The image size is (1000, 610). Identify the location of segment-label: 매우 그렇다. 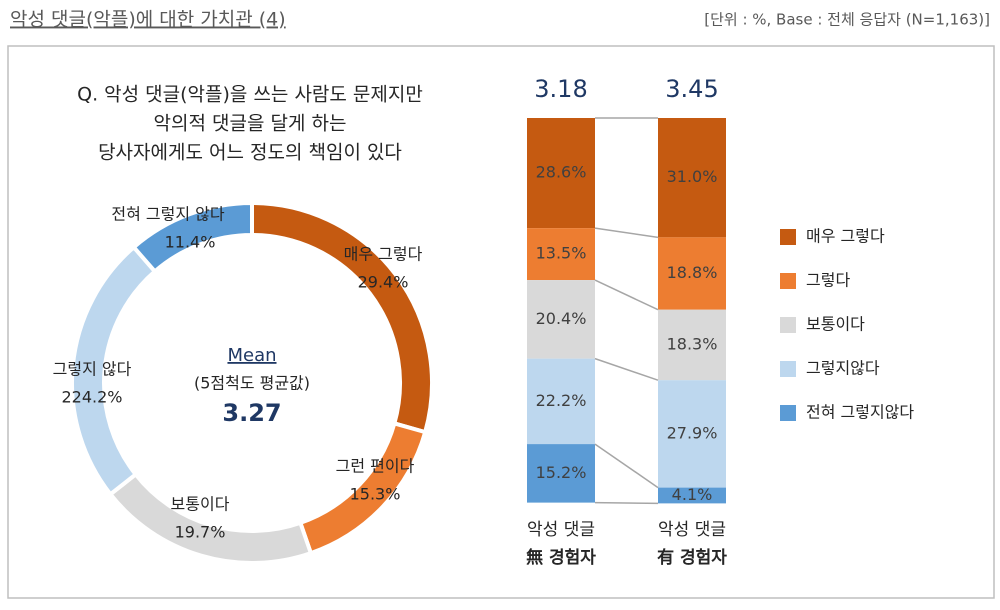
(383, 254).